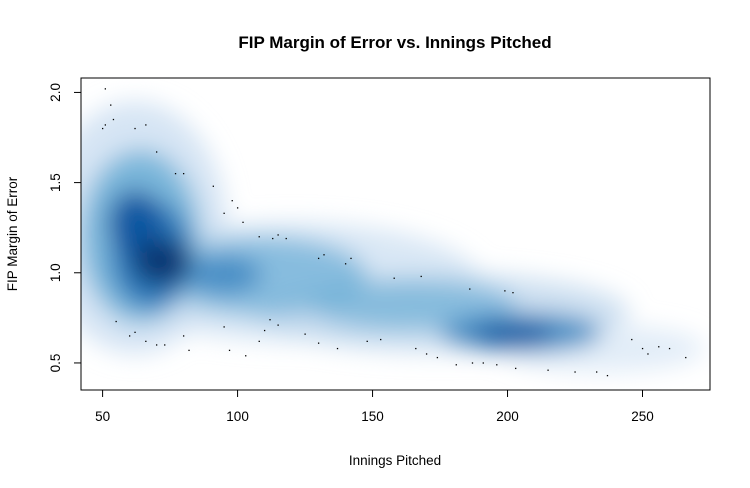  I want to click on x-tick-label: 200, so click(507, 416).